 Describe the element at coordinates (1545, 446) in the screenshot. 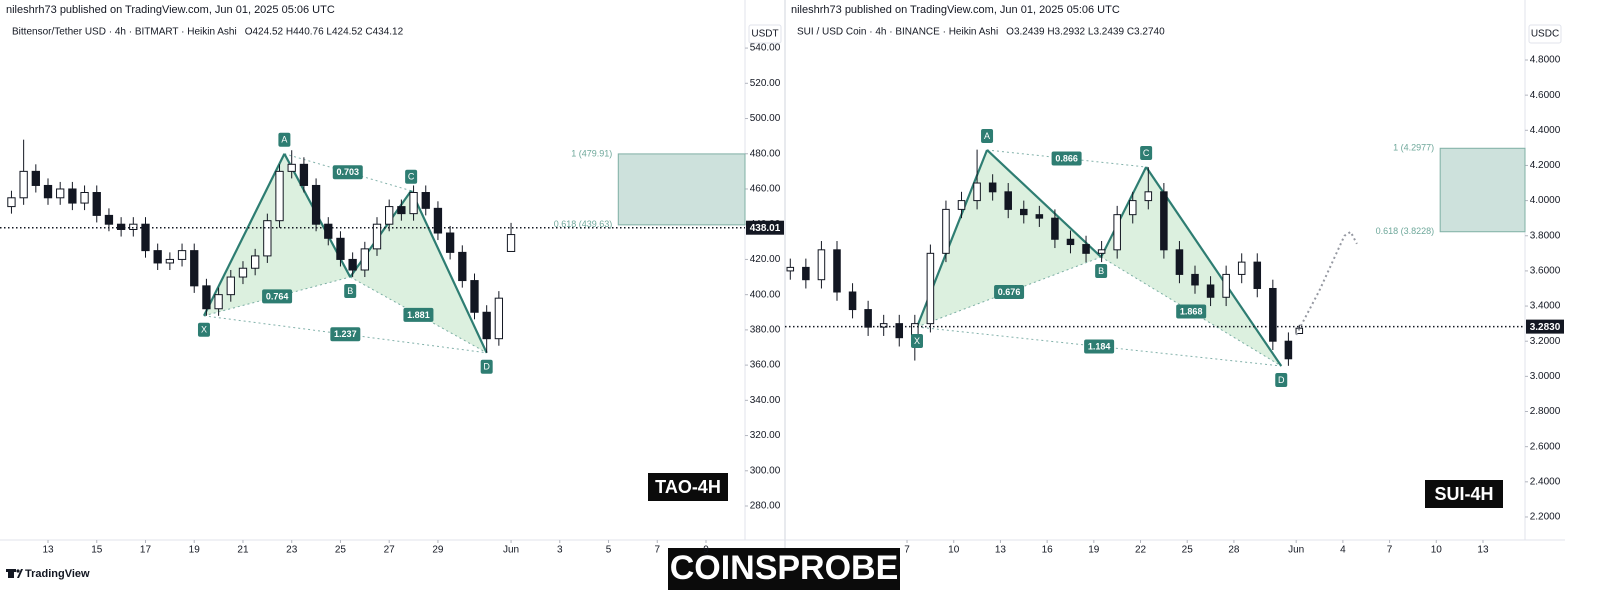

I see `y-tick-label: 2.6000` at that location.